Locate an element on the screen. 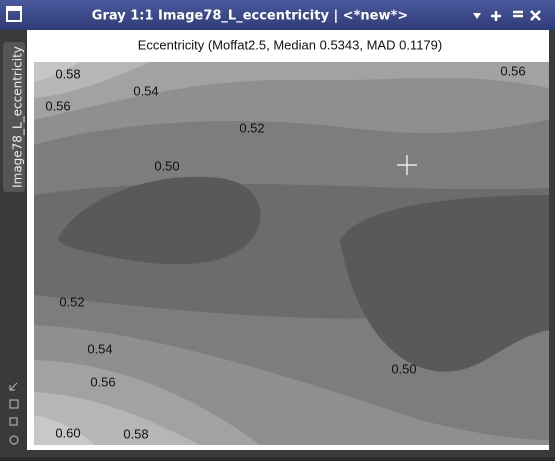  close-button is located at coordinates (535, 15).